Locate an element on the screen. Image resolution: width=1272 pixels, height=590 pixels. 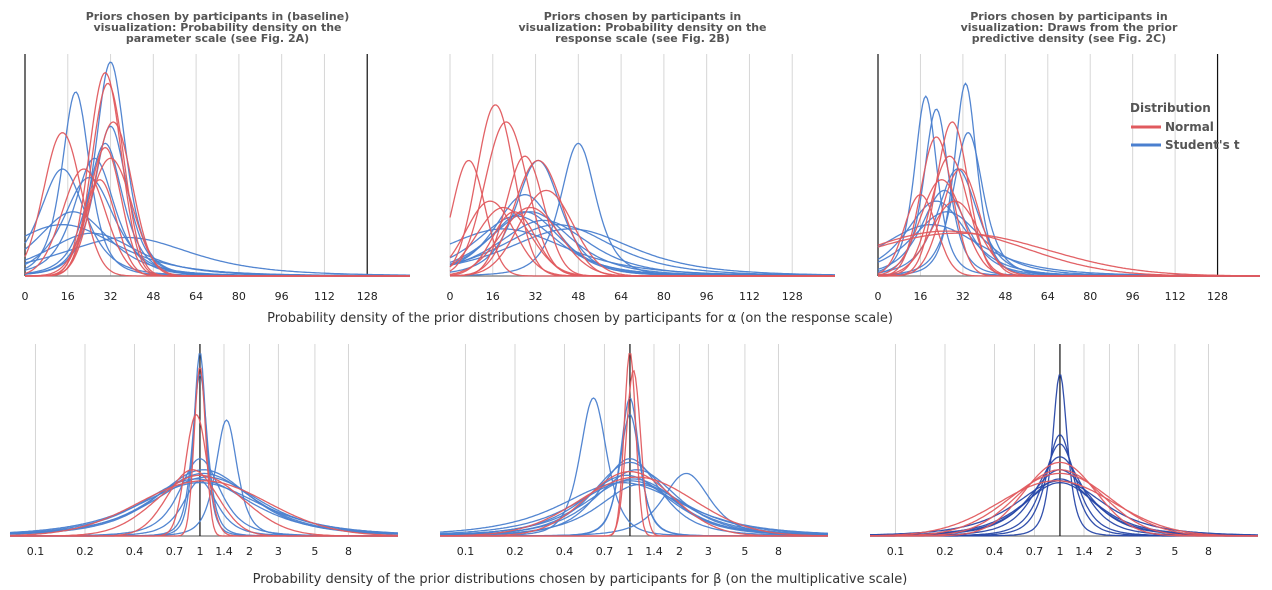
legend-student-t-label: Student's t is located at coordinates (1202, 145).